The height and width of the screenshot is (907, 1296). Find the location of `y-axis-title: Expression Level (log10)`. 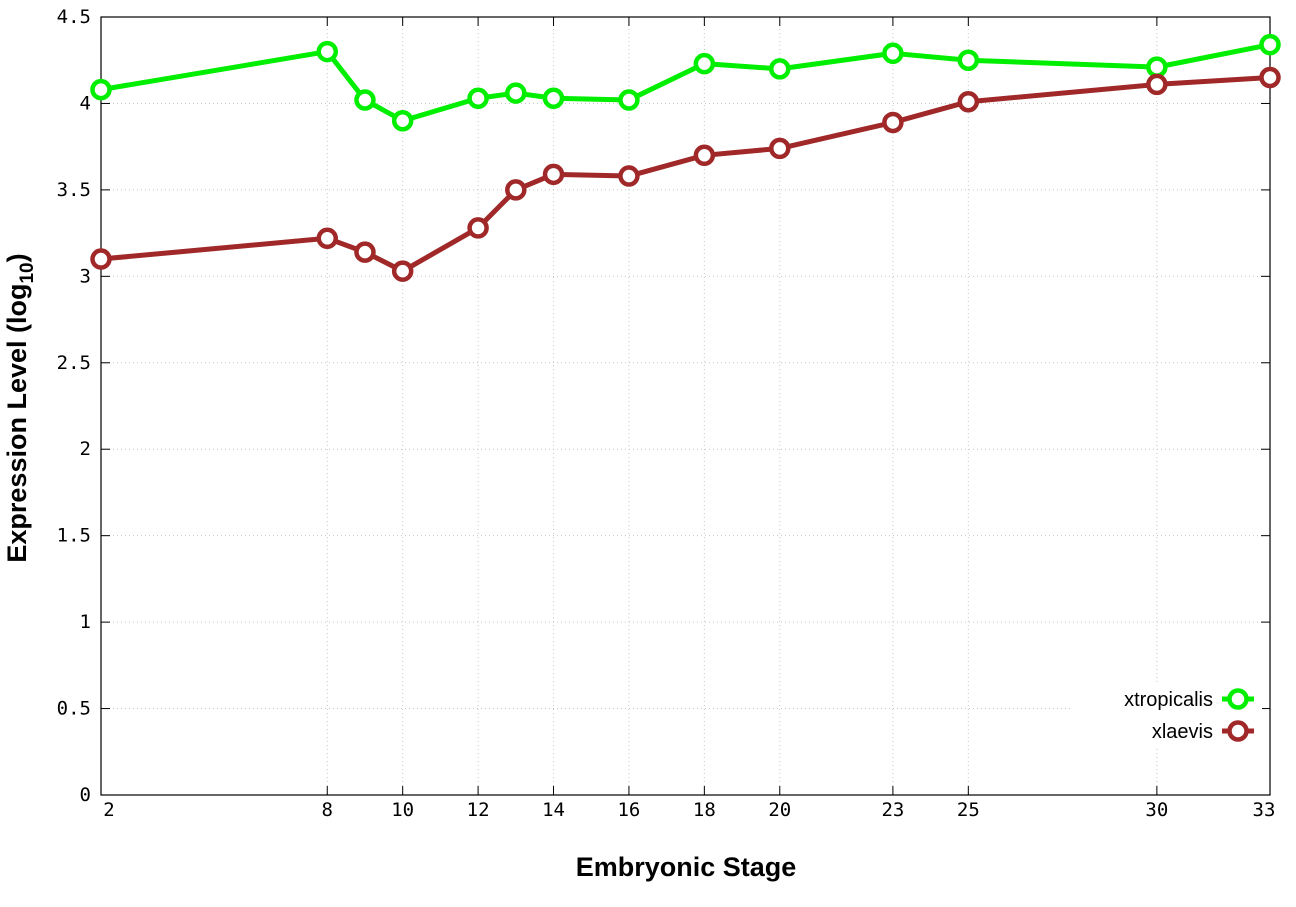

y-axis-title: Expression Level (log10) is located at coordinates (20, 407).